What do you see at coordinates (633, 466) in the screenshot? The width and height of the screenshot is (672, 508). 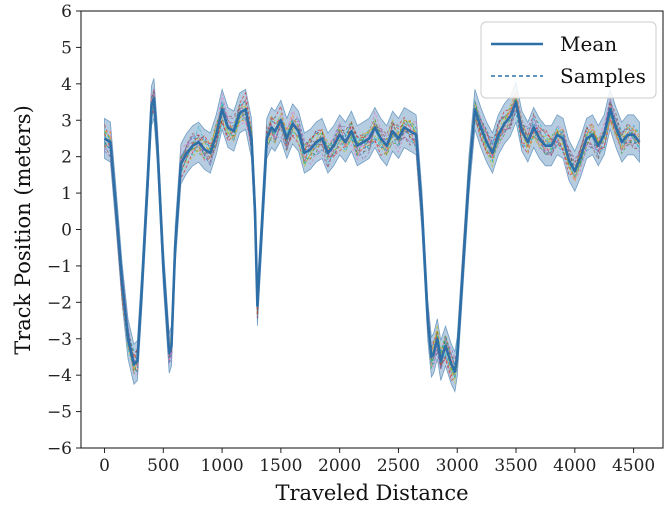 I see `x-tick-label: 4500` at bounding box center [633, 466].